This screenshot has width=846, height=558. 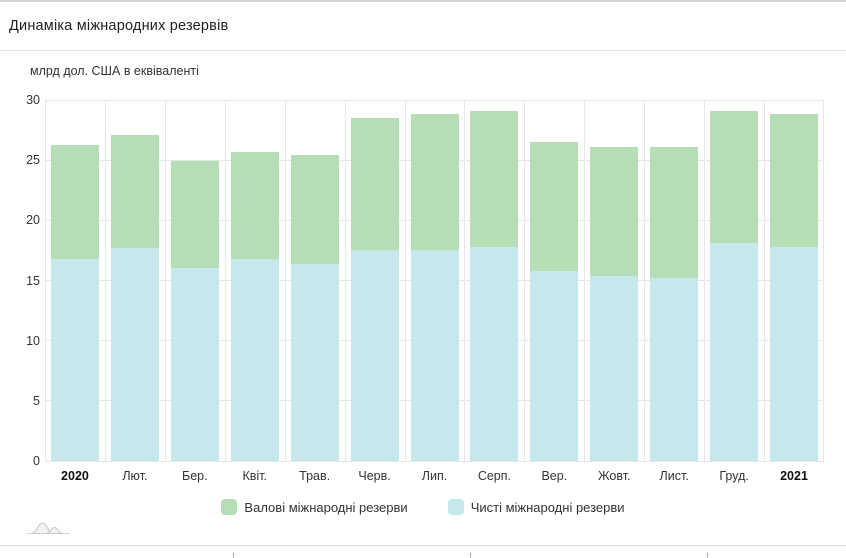 What do you see at coordinates (674, 476) in the screenshot?
I see `x-axis-label: Лист.` at bounding box center [674, 476].